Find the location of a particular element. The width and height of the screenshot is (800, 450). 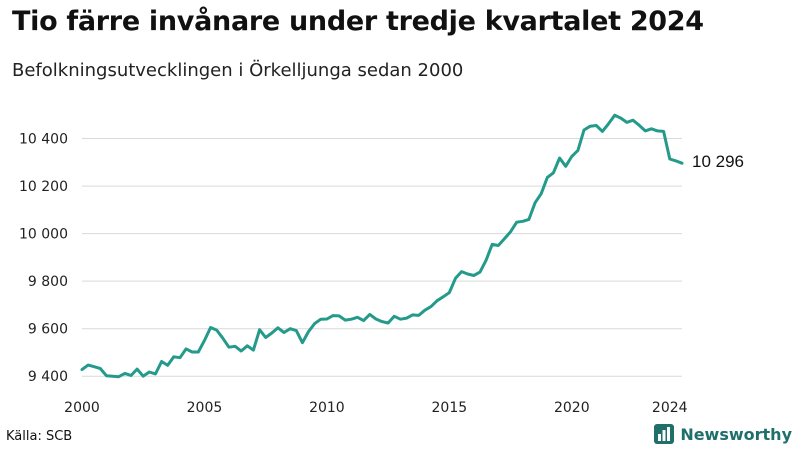

x-tick-label: 2015 is located at coordinates (450, 408).